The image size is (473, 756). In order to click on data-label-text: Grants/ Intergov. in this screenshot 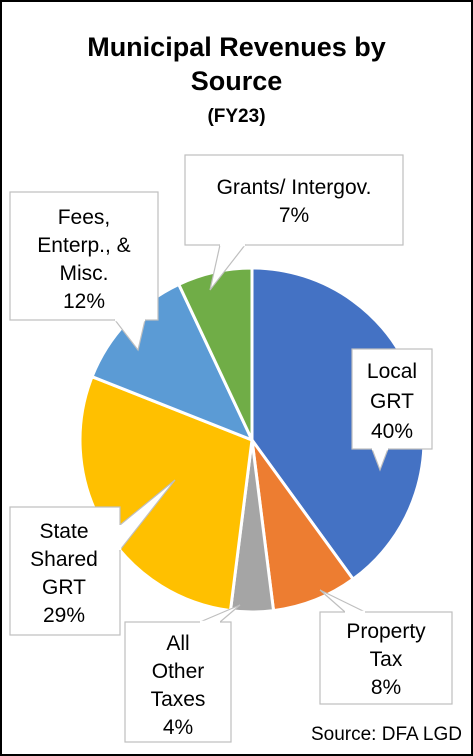, I will do `click(294, 187)`.